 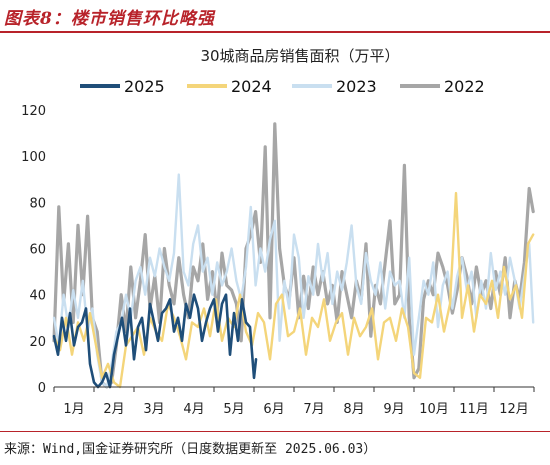 I want to click on x-tick-label: 10月, so click(x=434, y=409).